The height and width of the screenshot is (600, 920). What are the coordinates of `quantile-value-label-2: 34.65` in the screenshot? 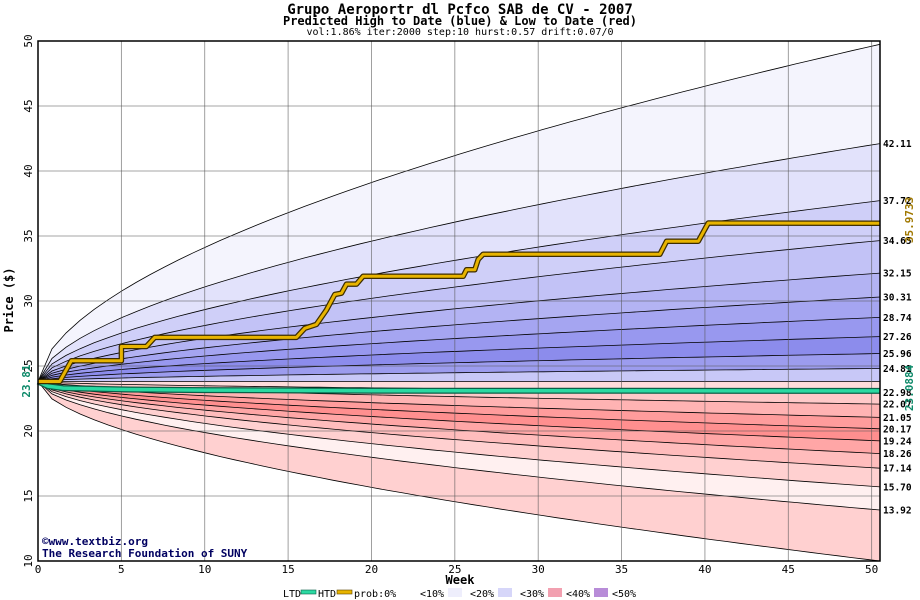 It's located at (897, 241).